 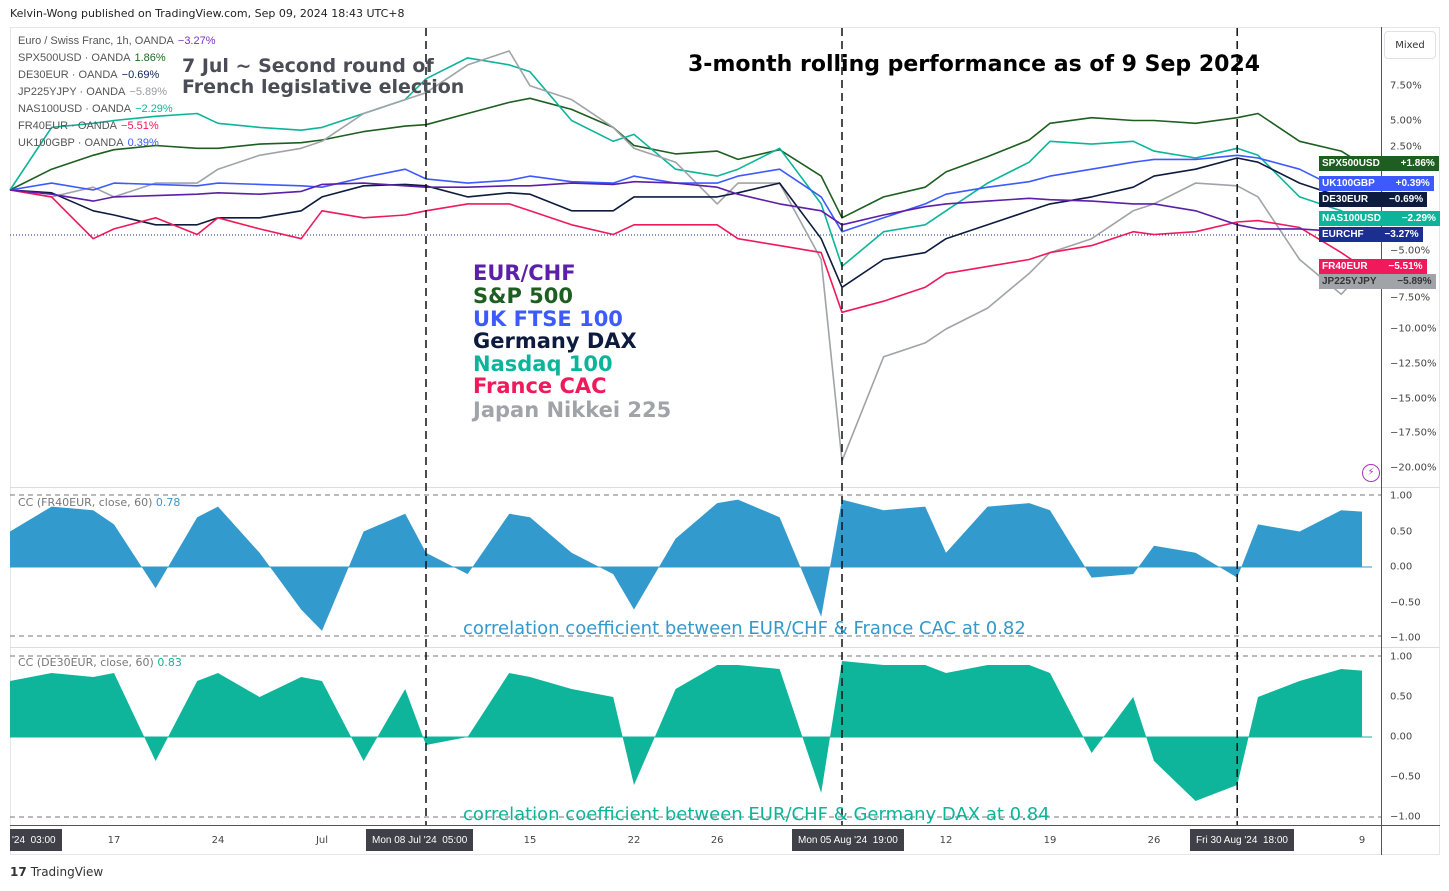 I want to click on legend-label: UK100GBP · OANDA, so click(x=71, y=143).